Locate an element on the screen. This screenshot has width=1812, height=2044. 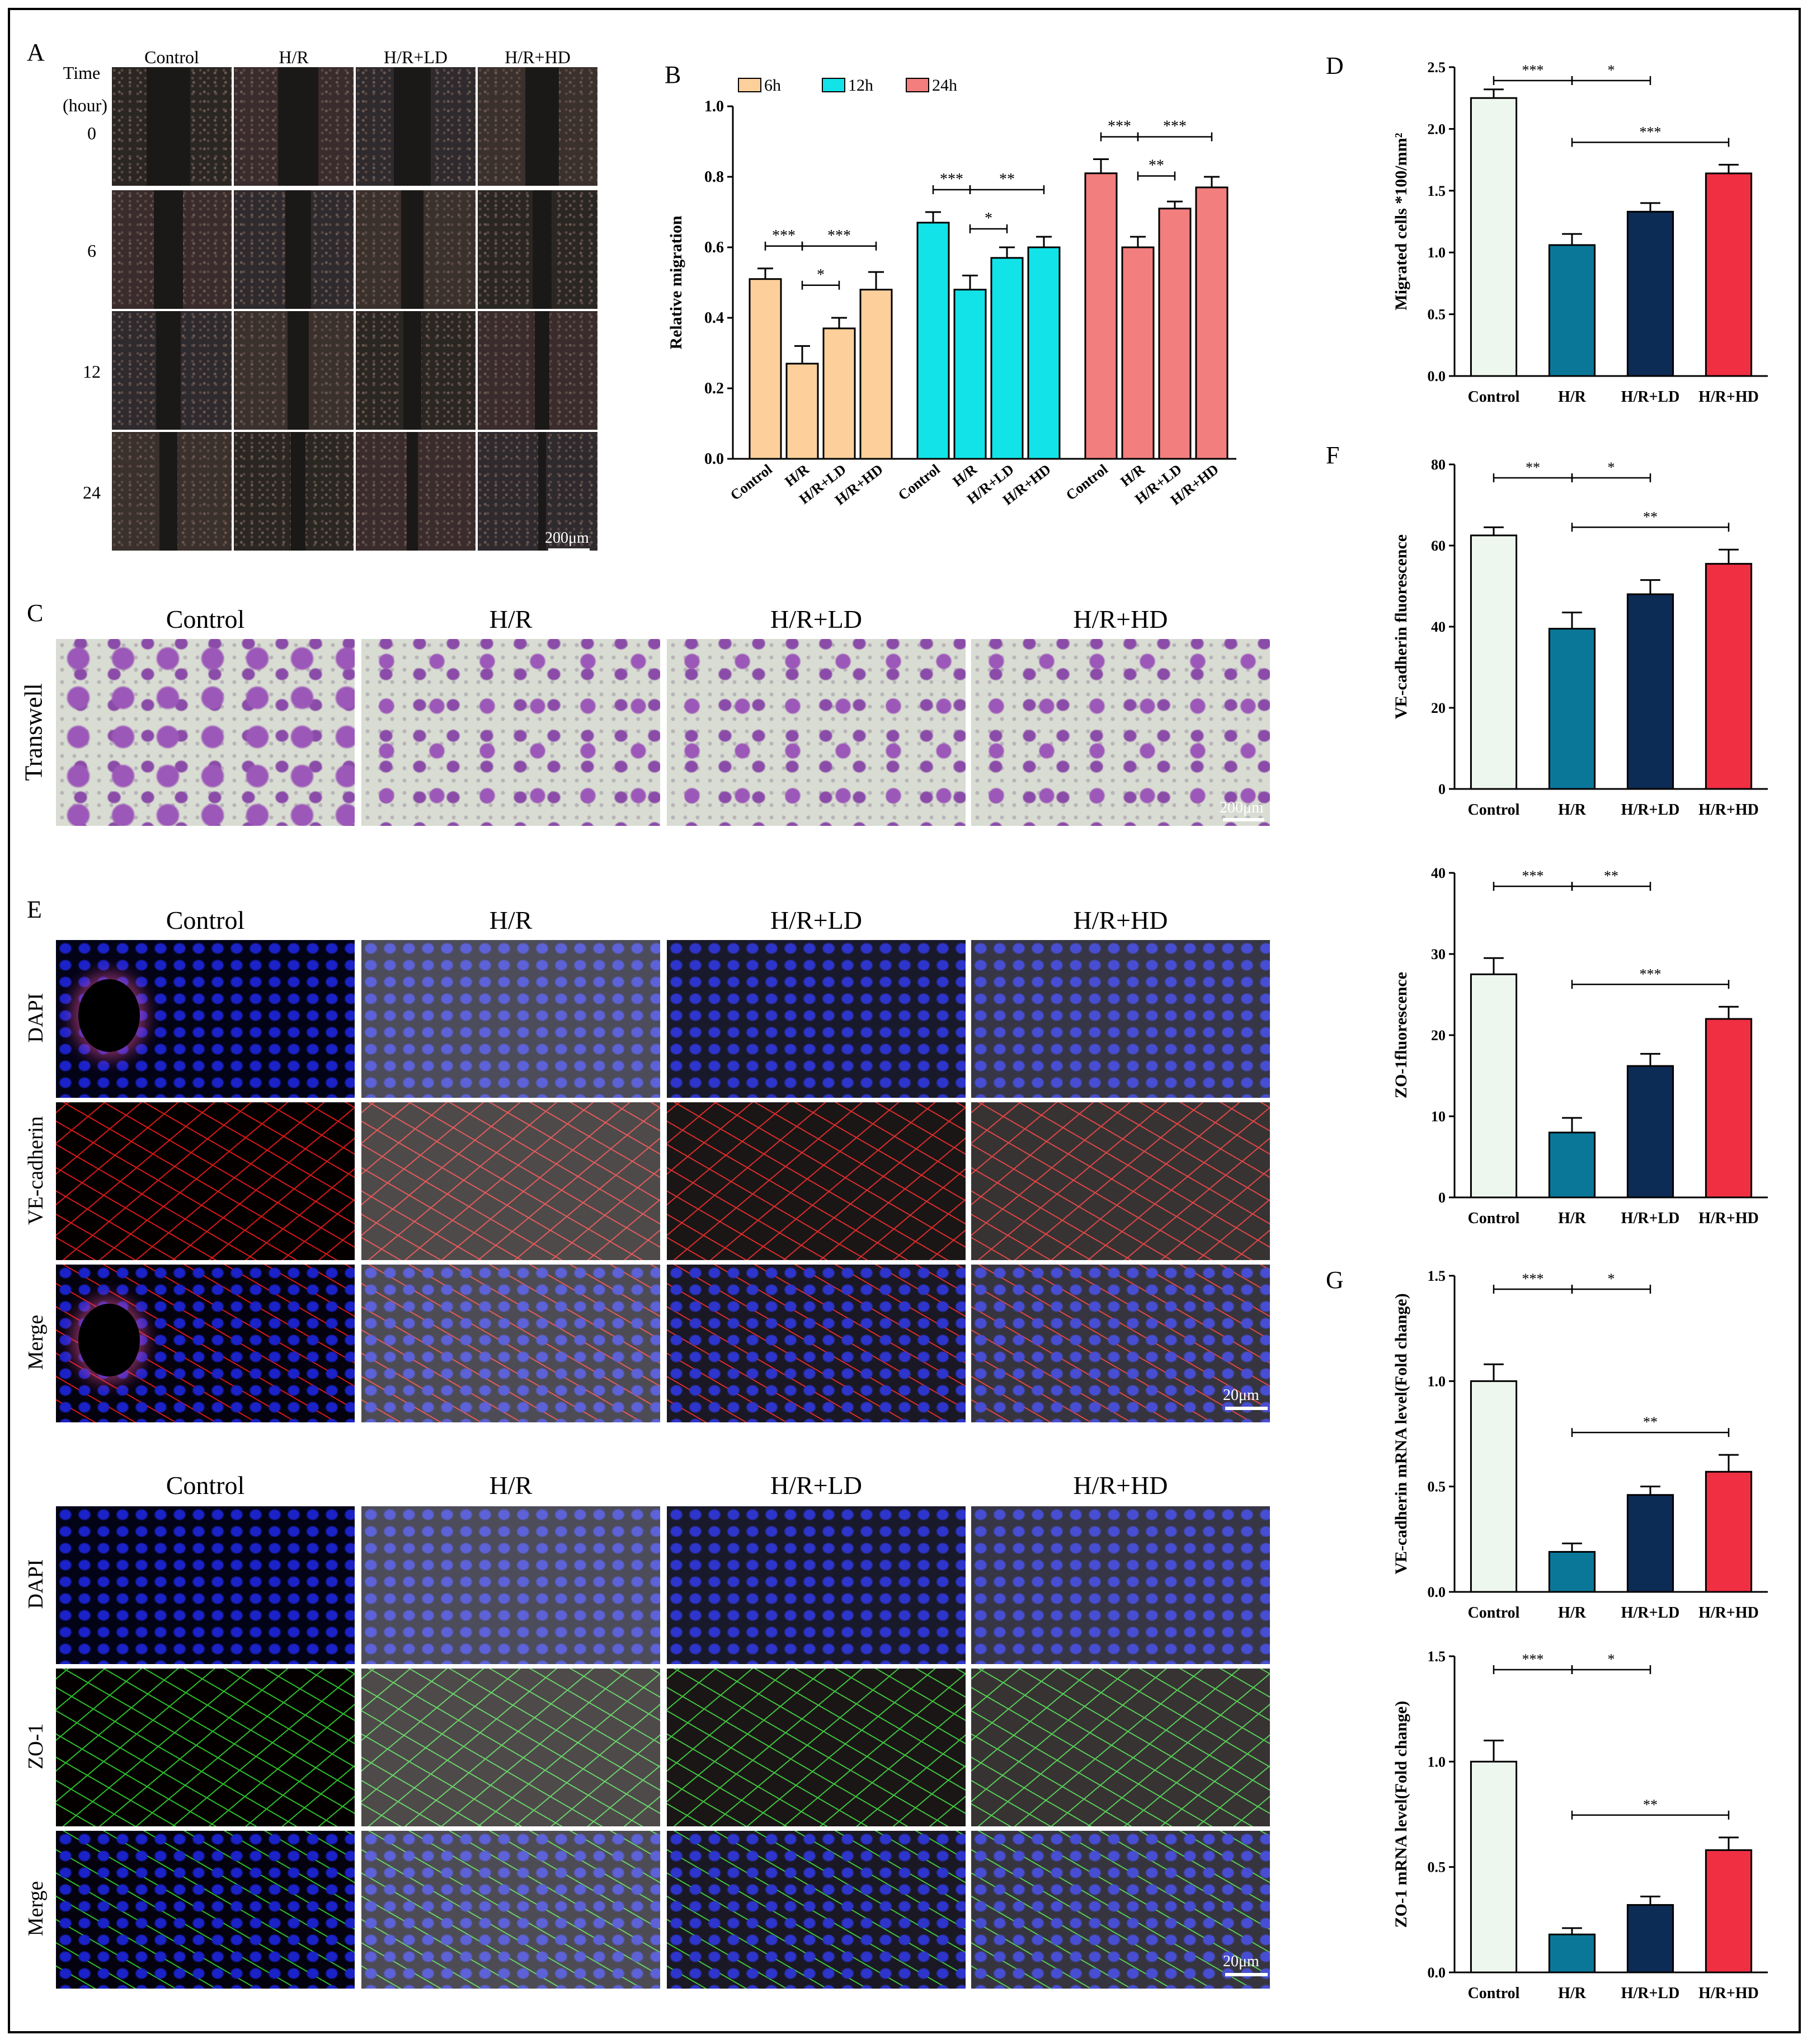
x-tick-label: H/R+HD is located at coordinates (1728, 1994).